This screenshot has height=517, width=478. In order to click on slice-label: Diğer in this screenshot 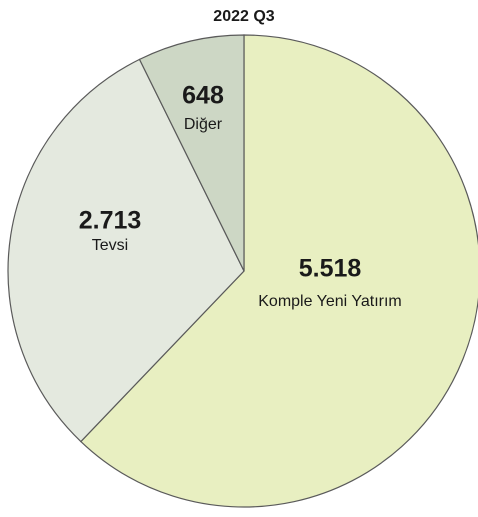, I will do `click(203, 124)`.